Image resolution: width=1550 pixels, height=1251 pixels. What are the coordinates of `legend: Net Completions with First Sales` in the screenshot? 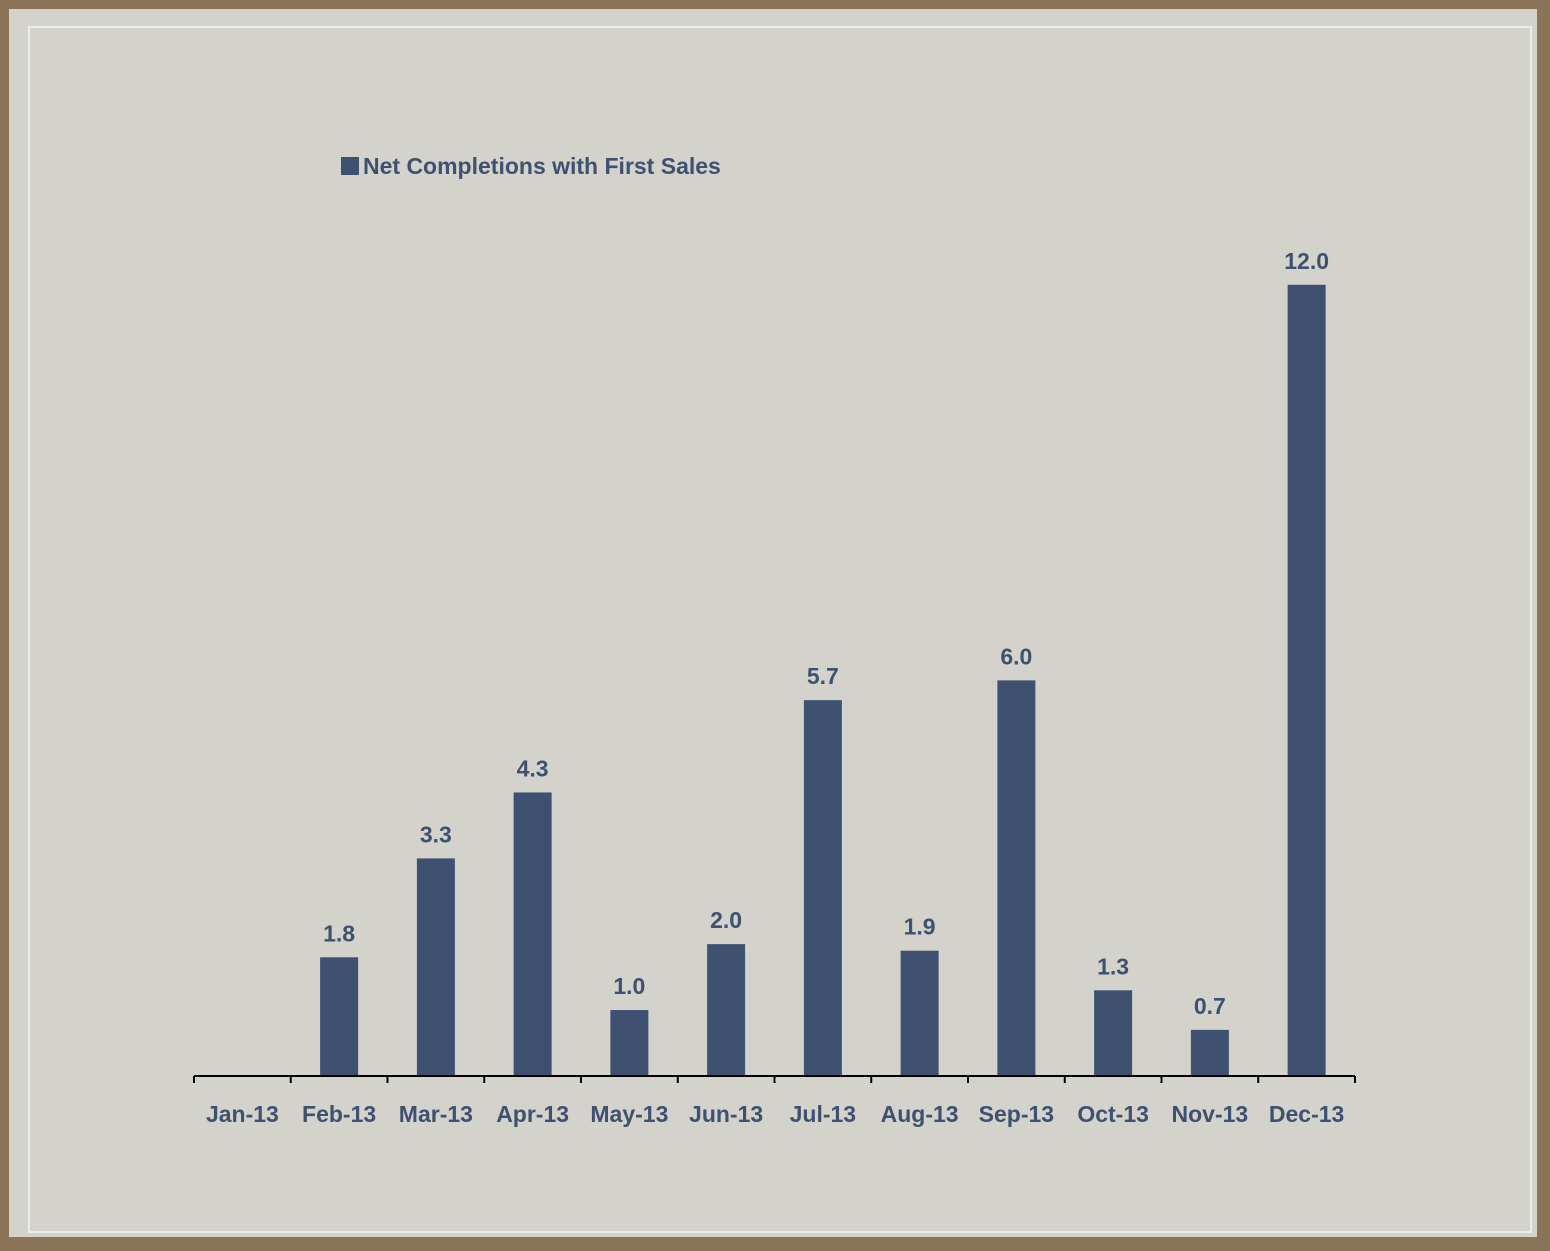 It's located at (531, 166).